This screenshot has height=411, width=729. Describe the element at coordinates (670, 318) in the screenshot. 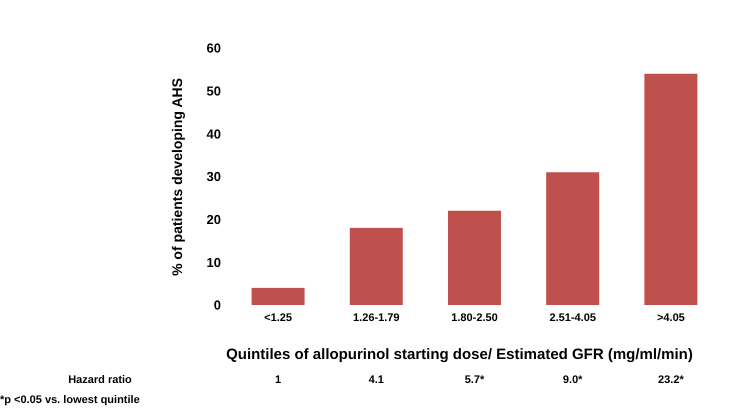

I see `x-tick-label: >4.05` at that location.